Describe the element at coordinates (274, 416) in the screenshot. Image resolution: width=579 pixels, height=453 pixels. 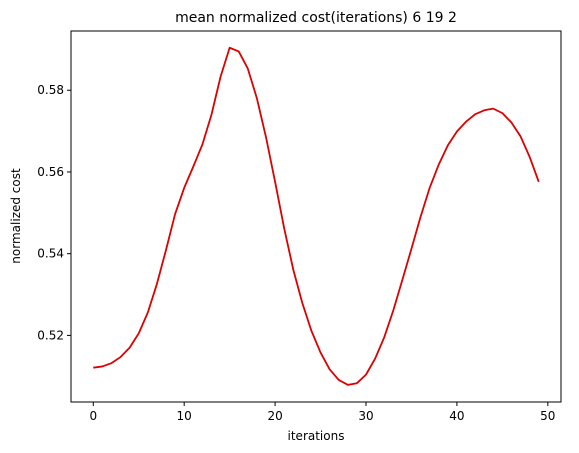
I see `x-tick-label: 20` at that location.